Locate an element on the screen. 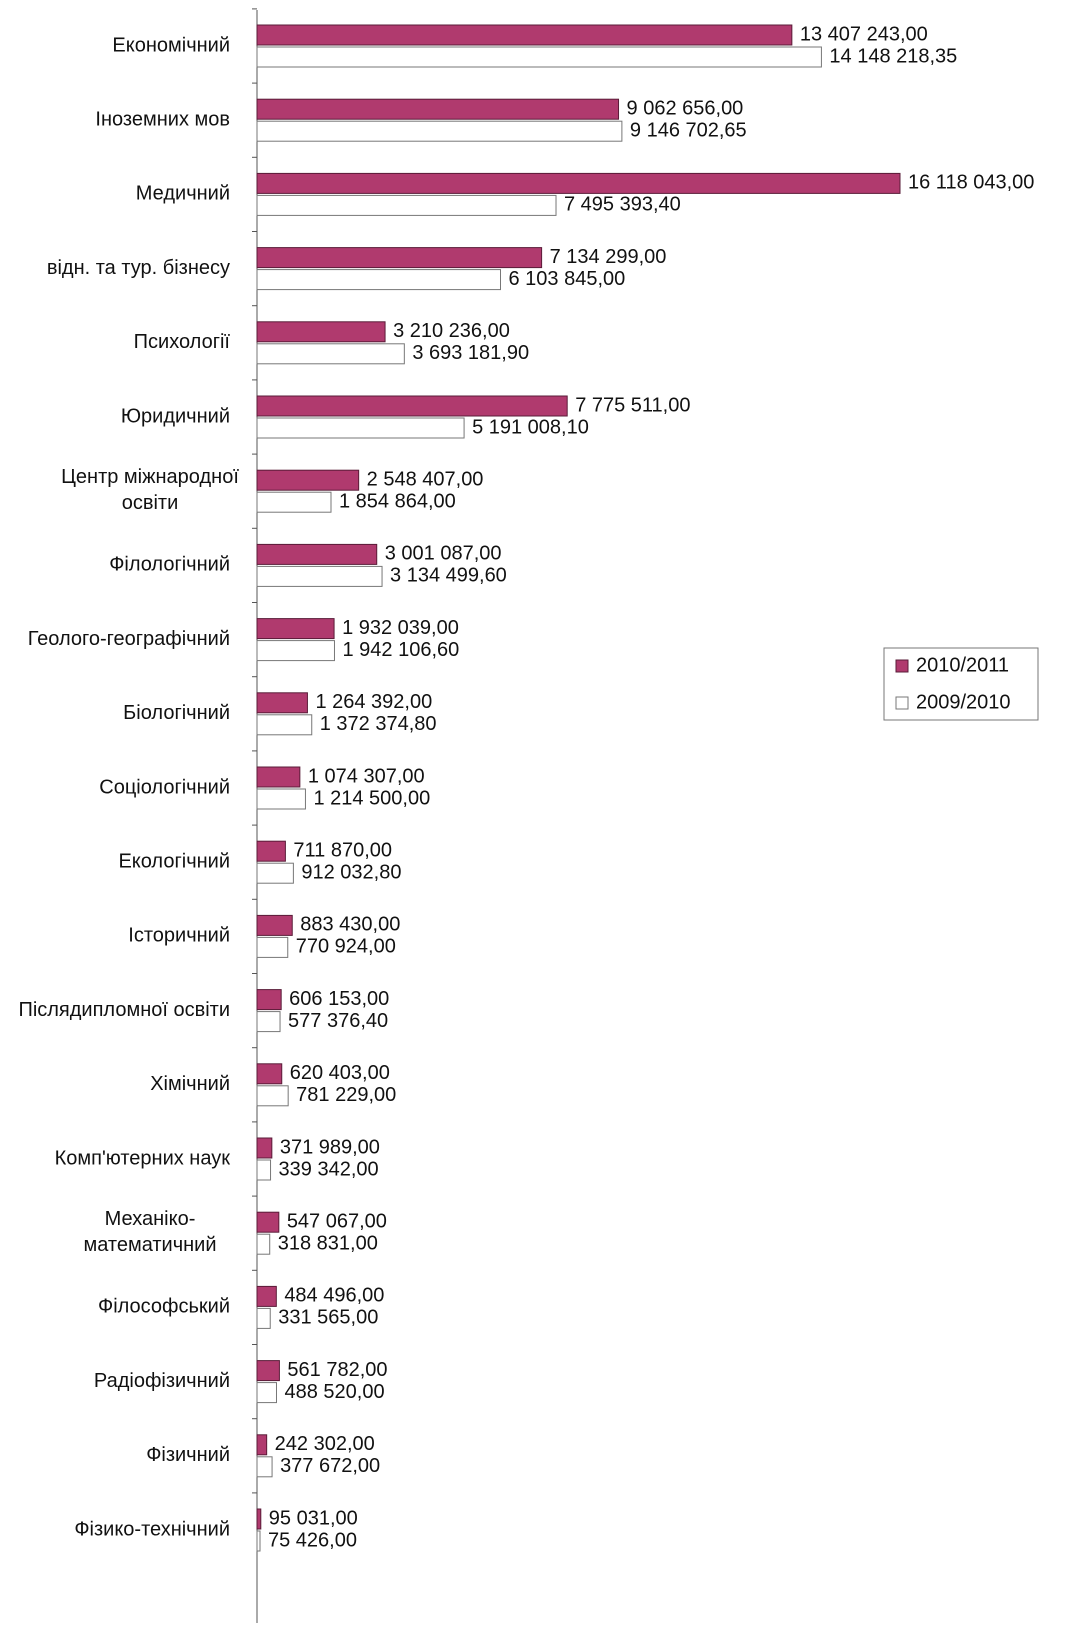 The width and height of the screenshot is (1075, 1628). value-label: 547 067,00 is located at coordinates (337, 1221).